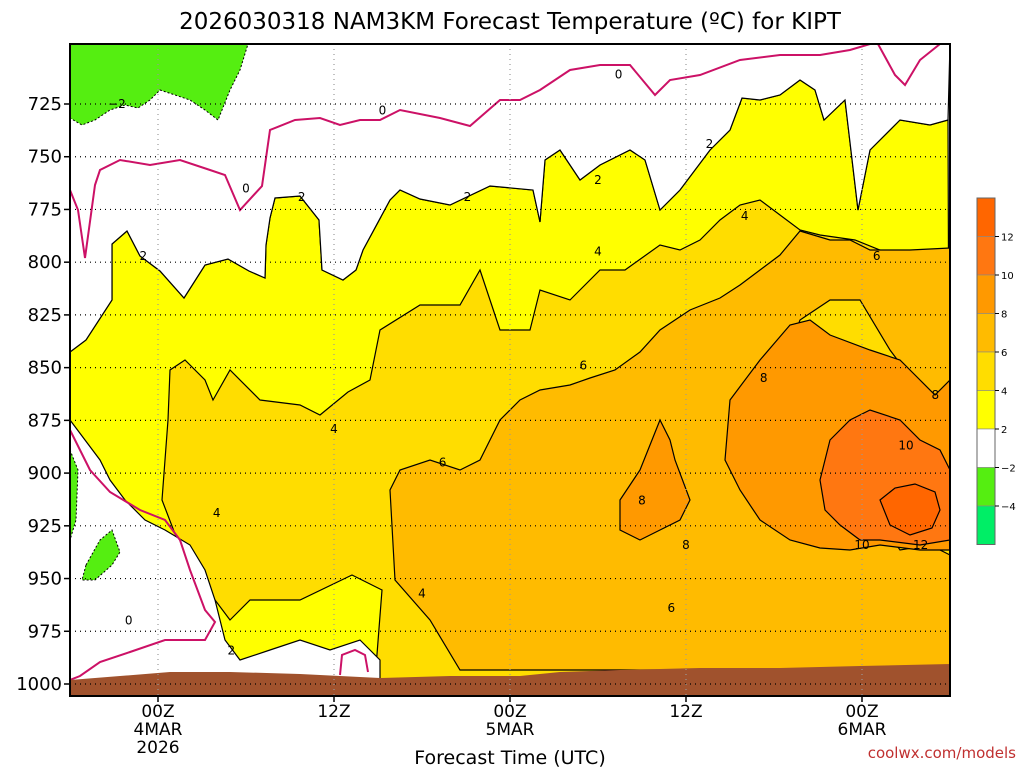 The height and width of the screenshot is (768, 1024). I want to click on xtick-label-0-0: 00Z, so click(157, 712).